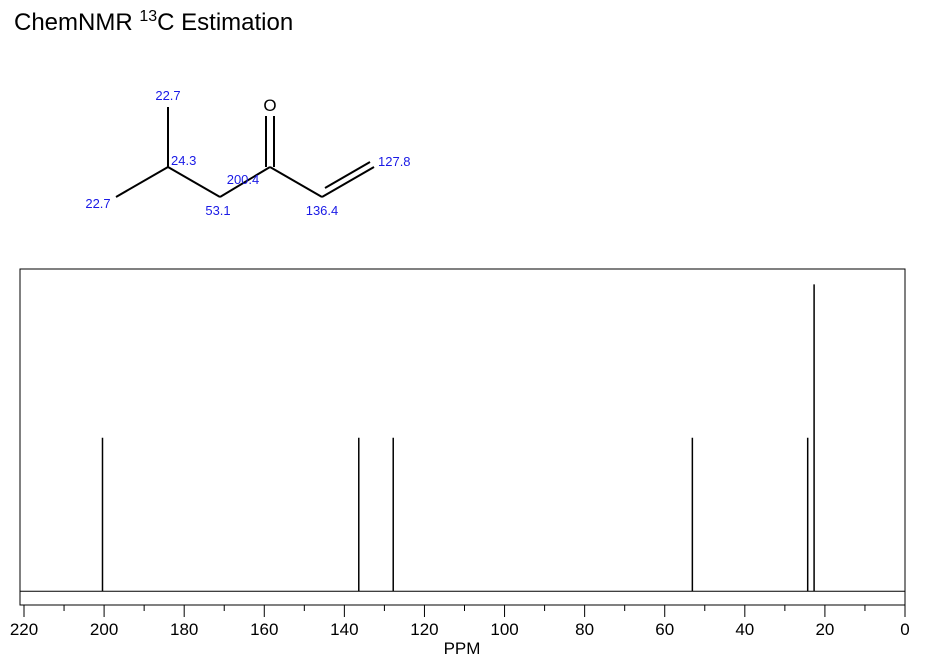  I want to click on x-tick-label: 140, so click(344, 629).